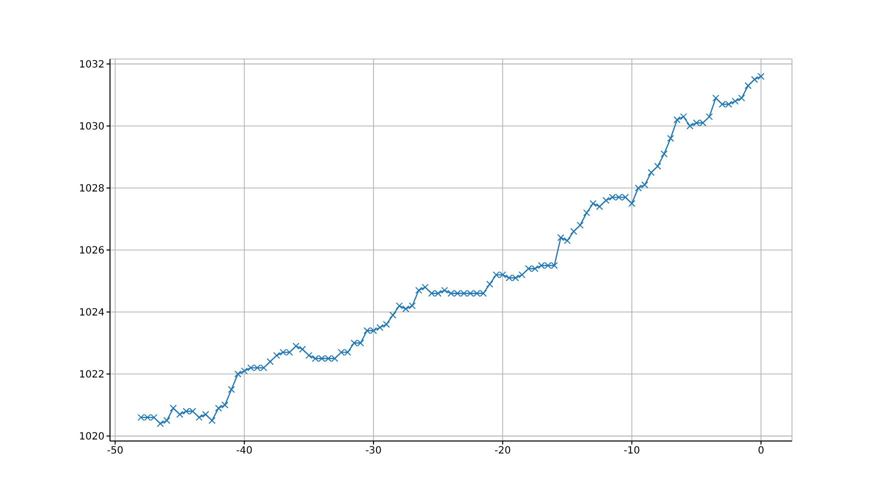 This screenshot has height=495, width=880. What do you see at coordinates (91, 65) in the screenshot?
I see `y-tick-label: 1032` at bounding box center [91, 65].